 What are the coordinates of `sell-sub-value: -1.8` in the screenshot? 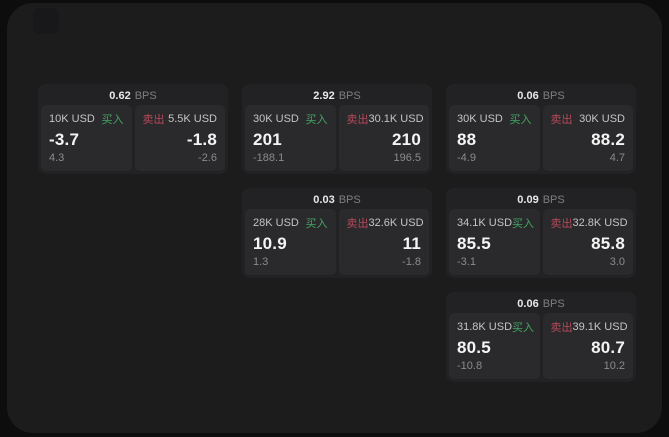 It's located at (411, 262).